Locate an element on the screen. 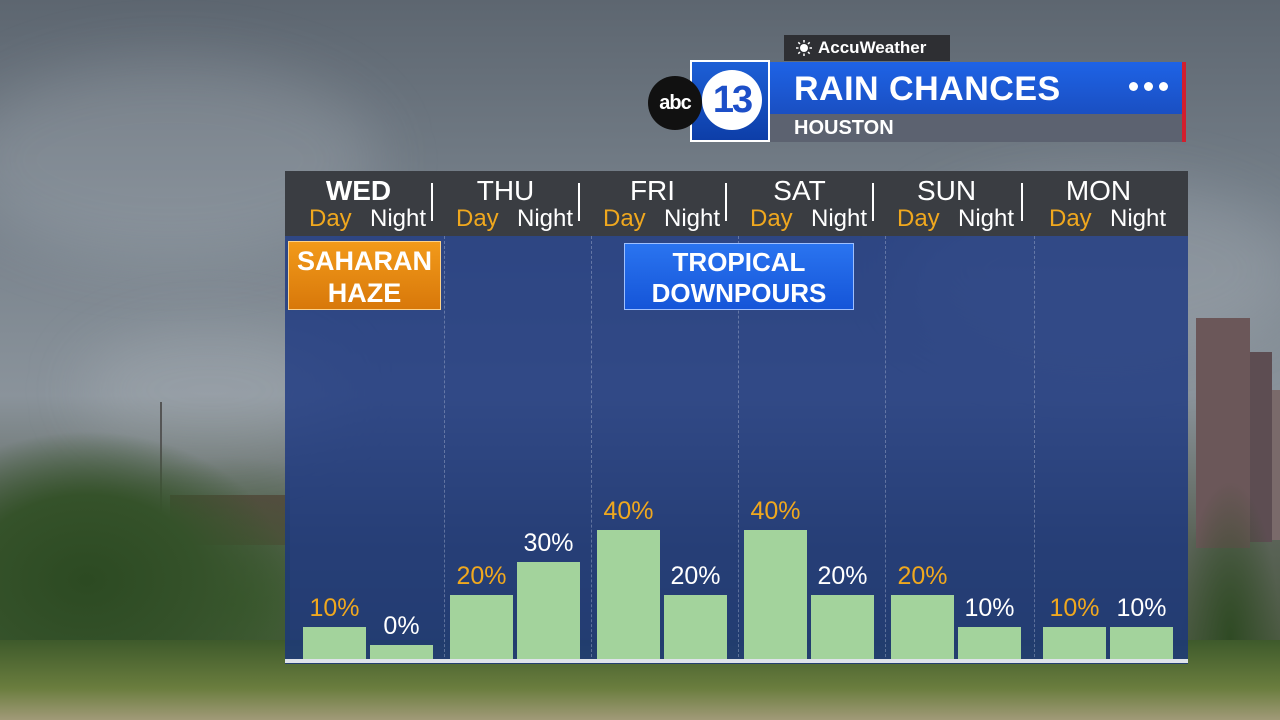  day-column: WED Day Night is located at coordinates (358, 203).